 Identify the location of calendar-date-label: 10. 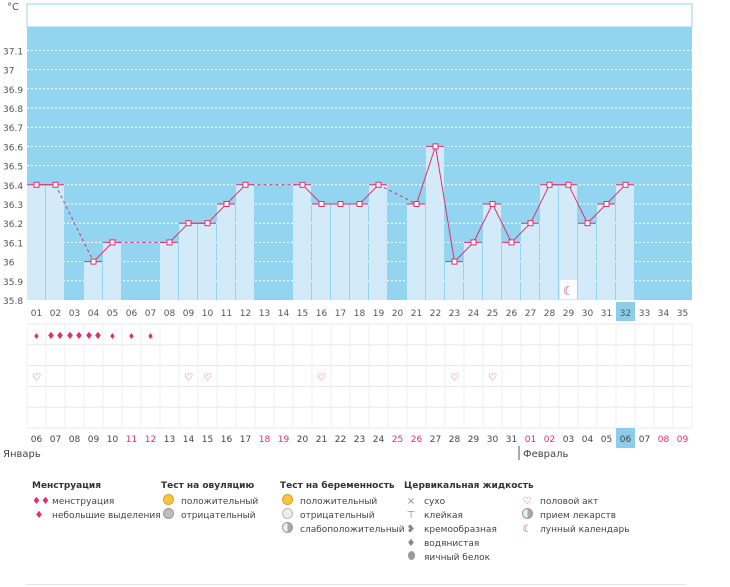
(113, 440).